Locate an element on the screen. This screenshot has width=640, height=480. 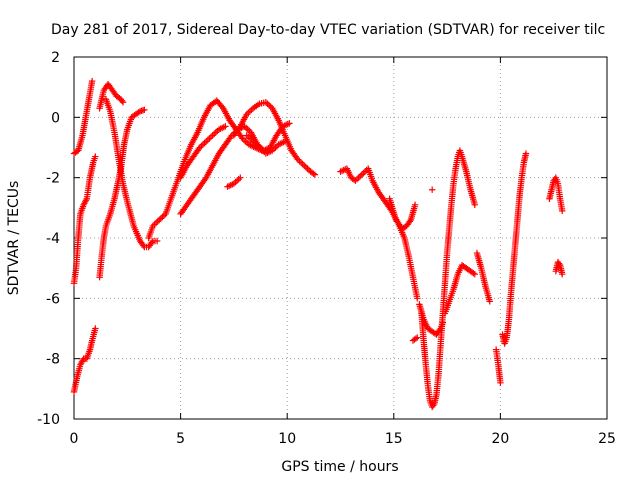
y-tick-label: -6 is located at coordinates (53, 299).